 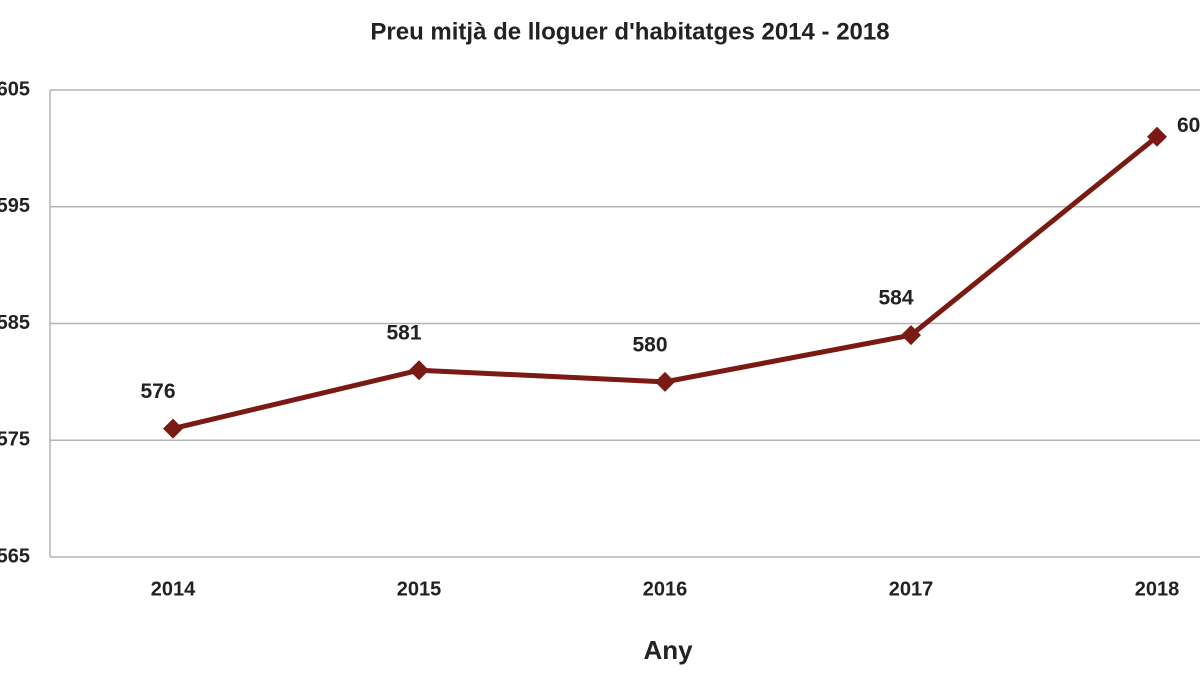 I want to click on y-tick-label: 595, so click(x=15, y=206).